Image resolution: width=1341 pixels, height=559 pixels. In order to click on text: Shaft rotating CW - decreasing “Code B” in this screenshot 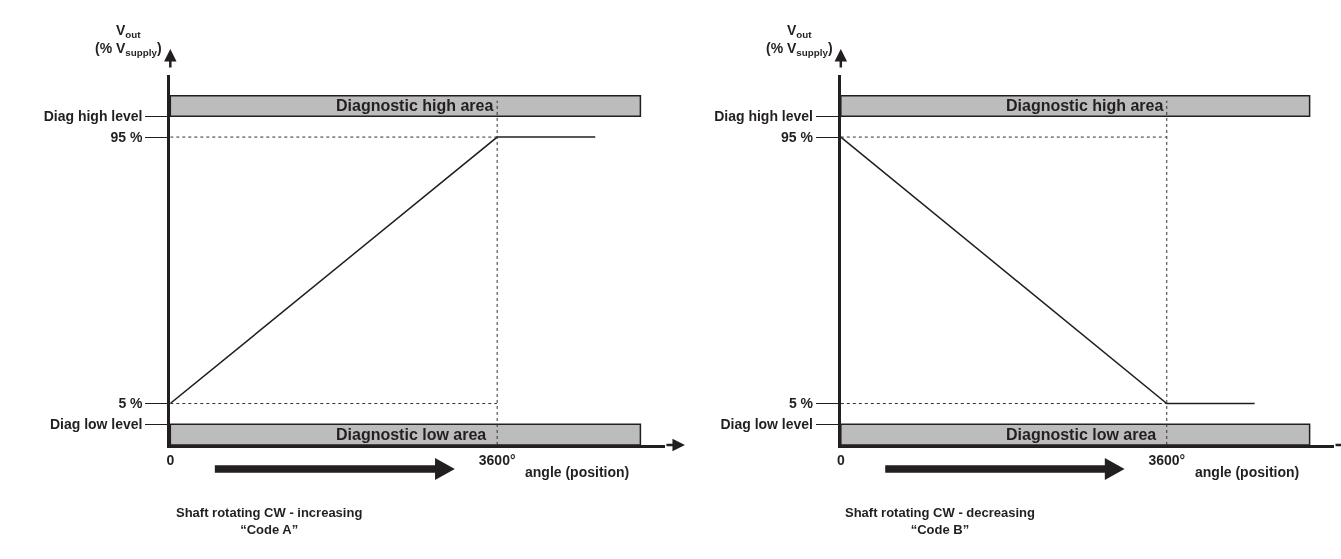, I will do `click(940, 521)`.